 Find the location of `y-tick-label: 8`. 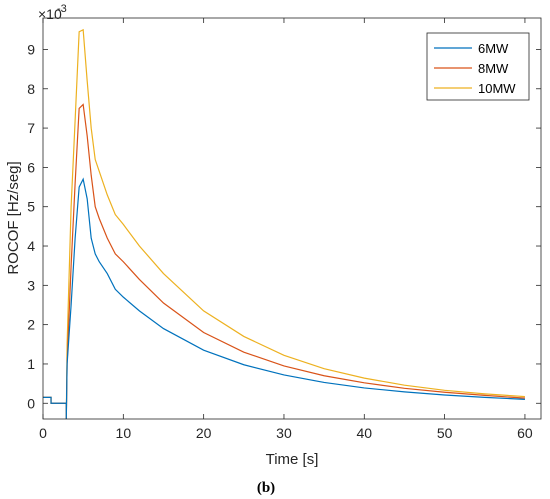

y-tick-label: 8 is located at coordinates (31, 89).